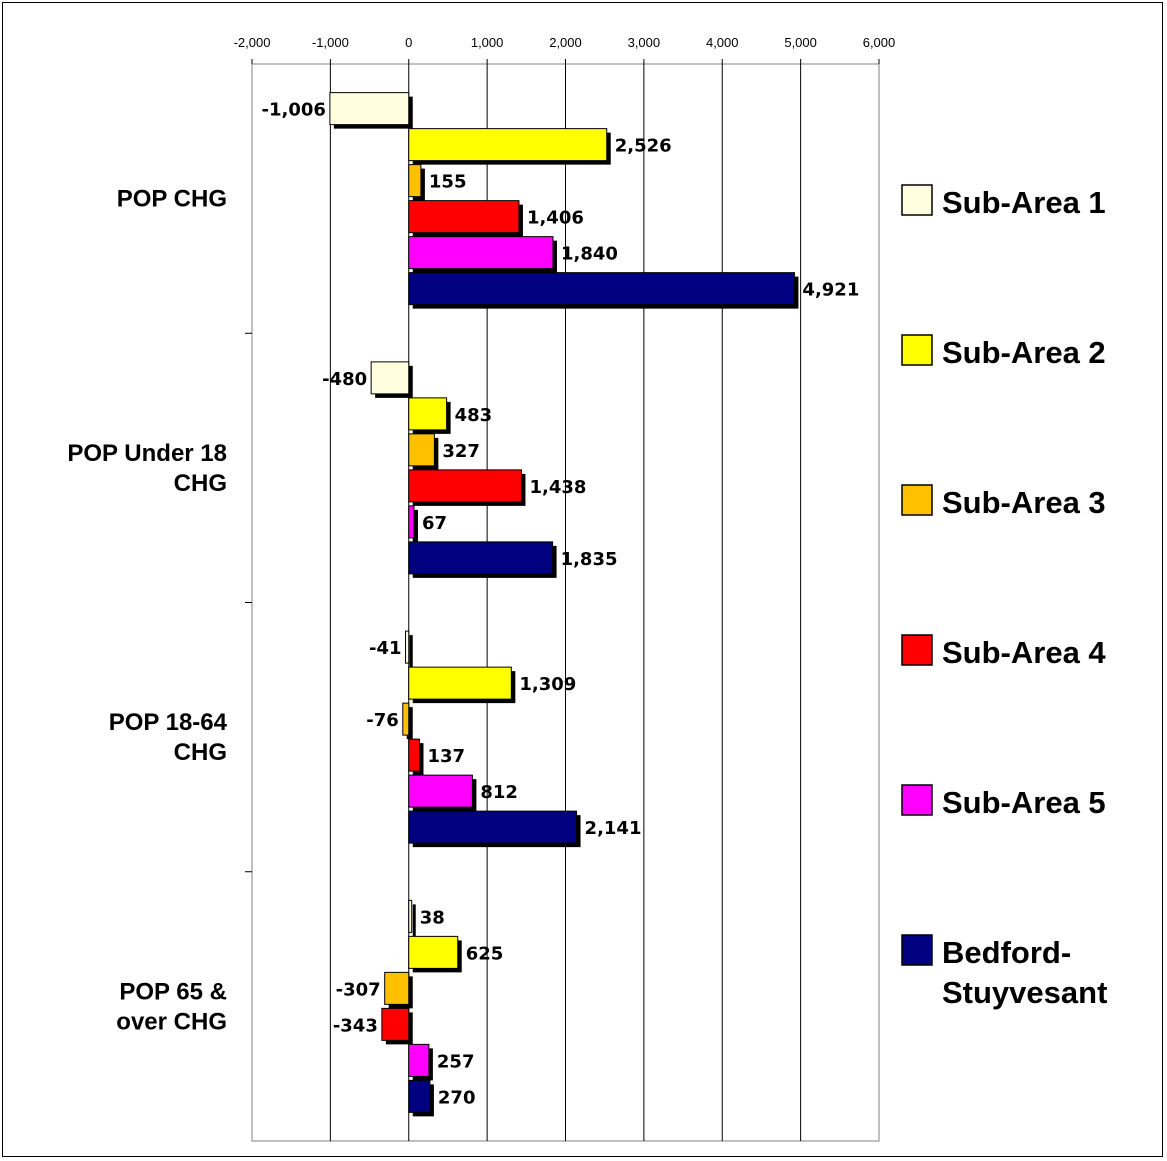 This screenshot has height=1161, width=1167. I want to click on data-label: -76, so click(382, 720).